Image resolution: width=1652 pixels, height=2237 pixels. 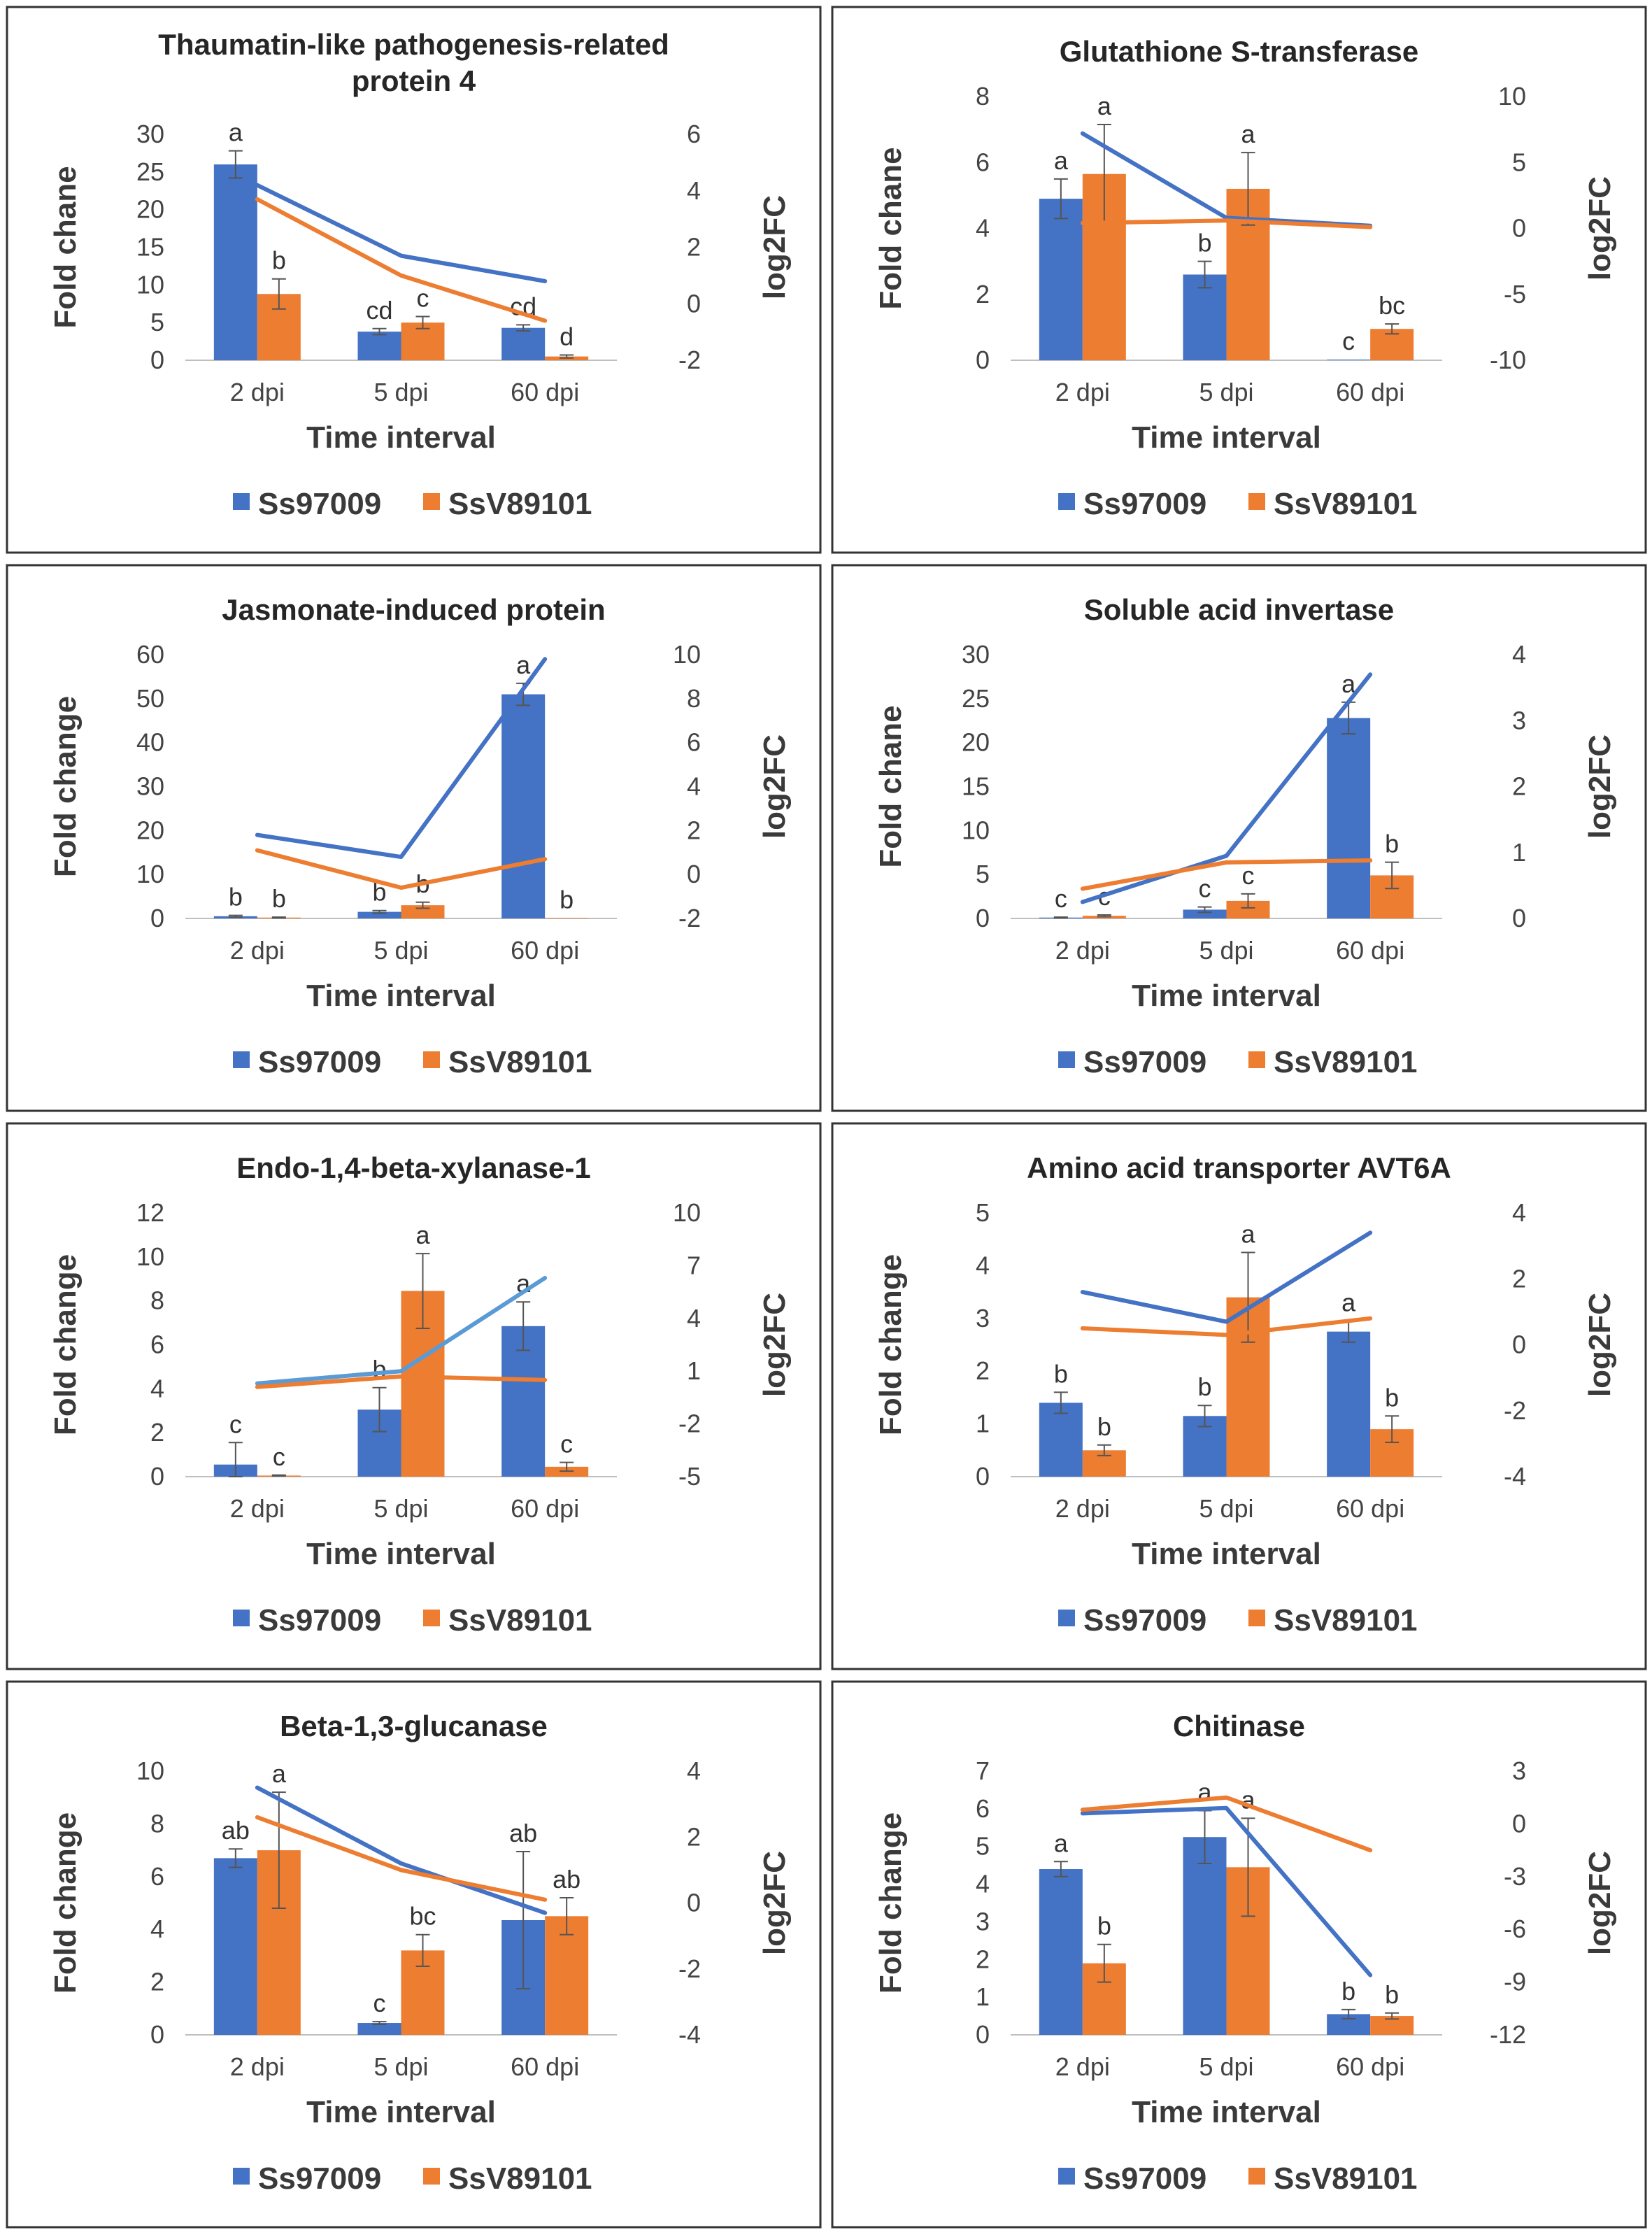 What do you see at coordinates (414, 1726) in the screenshot?
I see `panel-title-line: Beta-1,3-glucanase` at bounding box center [414, 1726].